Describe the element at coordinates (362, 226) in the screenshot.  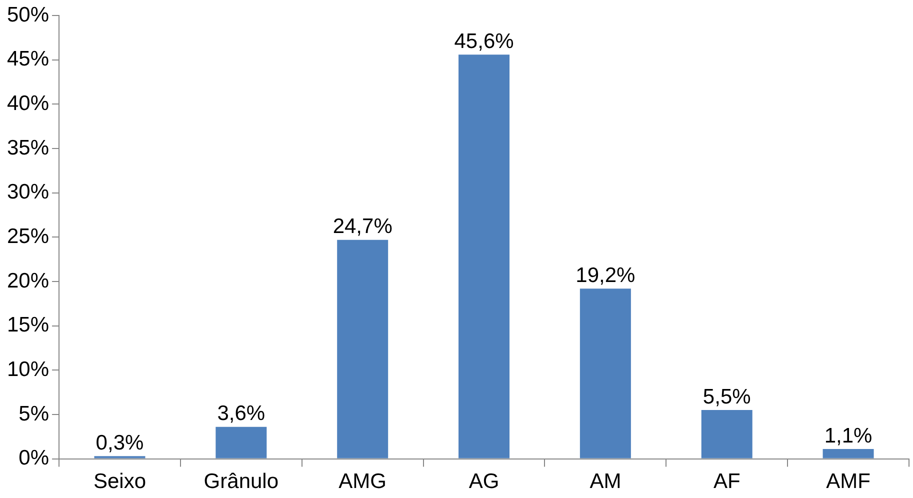
I see `data-label: 24,7%` at that location.